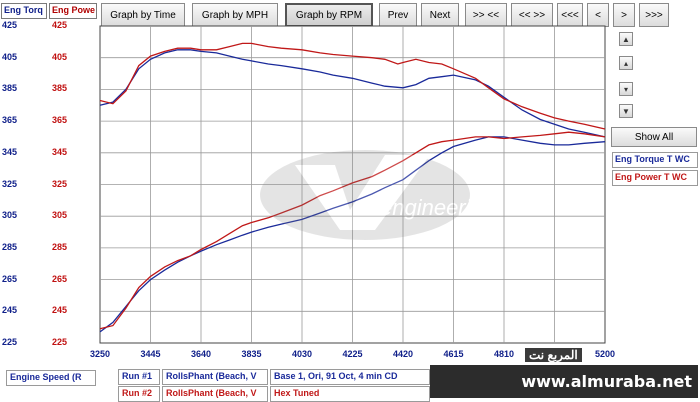 This screenshot has width=700, height=402. I want to click on zoom-in-button: >> <<, so click(486, 15).